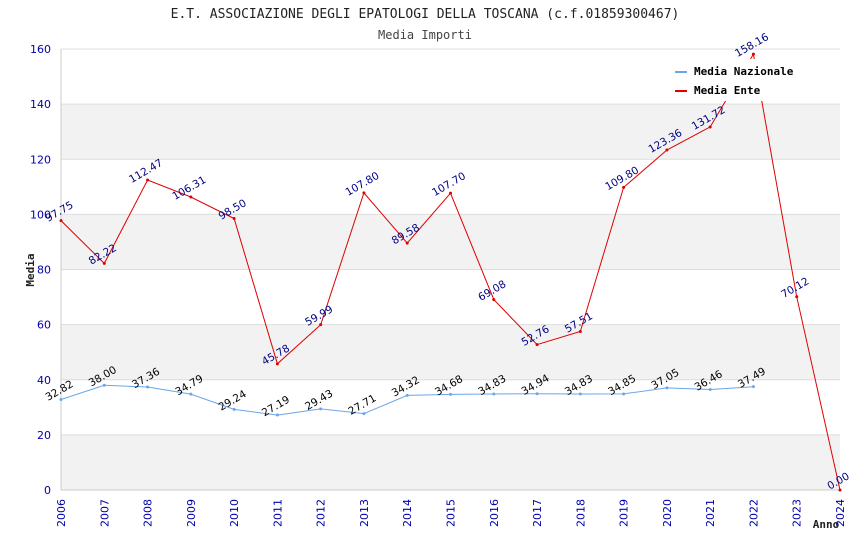  Describe the element at coordinates (44, 435) in the screenshot. I see `y-tick-label: 20` at that location.